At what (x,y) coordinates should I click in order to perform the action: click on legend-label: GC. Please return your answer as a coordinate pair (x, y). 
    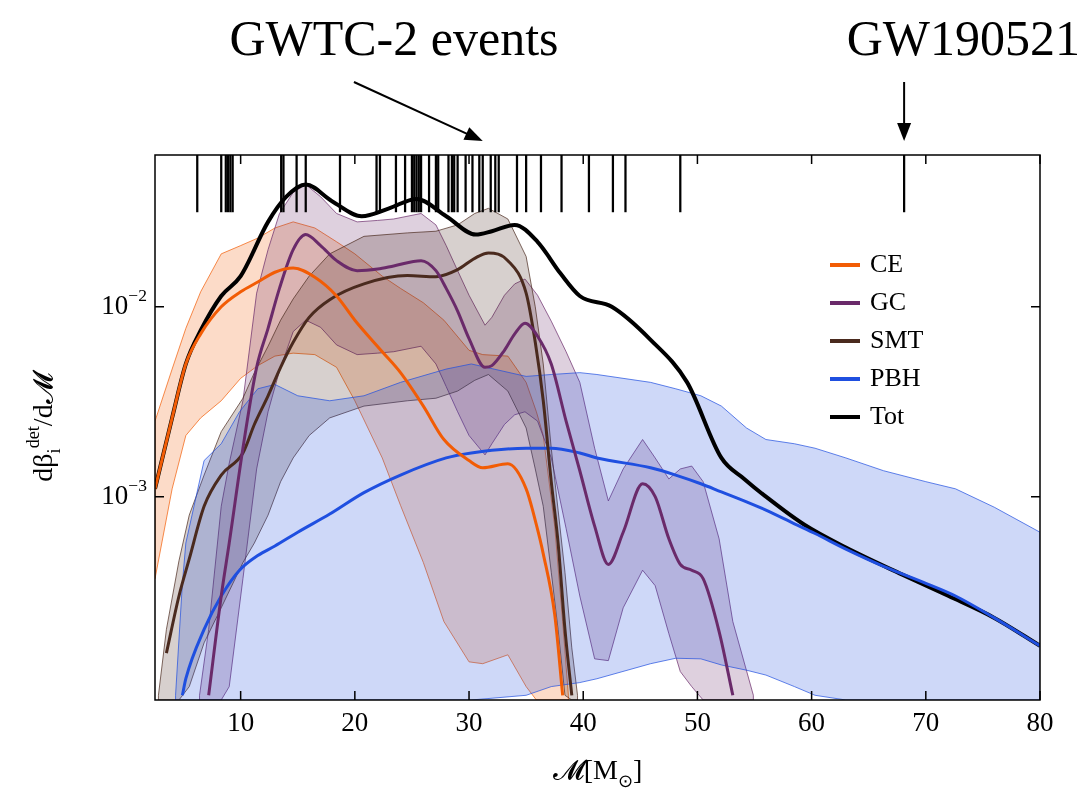
    Looking at the image, I should click on (888, 301).